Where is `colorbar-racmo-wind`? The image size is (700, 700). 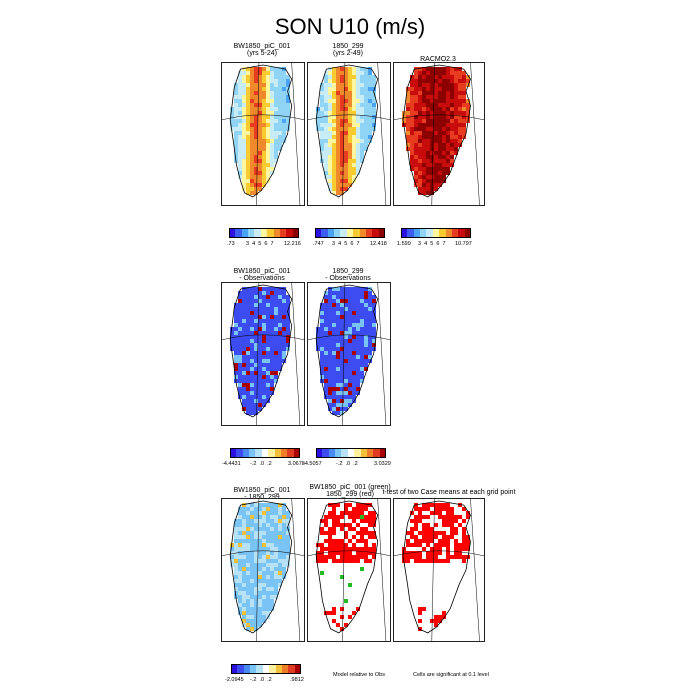 colorbar-racmo-wind is located at coordinates (436, 233).